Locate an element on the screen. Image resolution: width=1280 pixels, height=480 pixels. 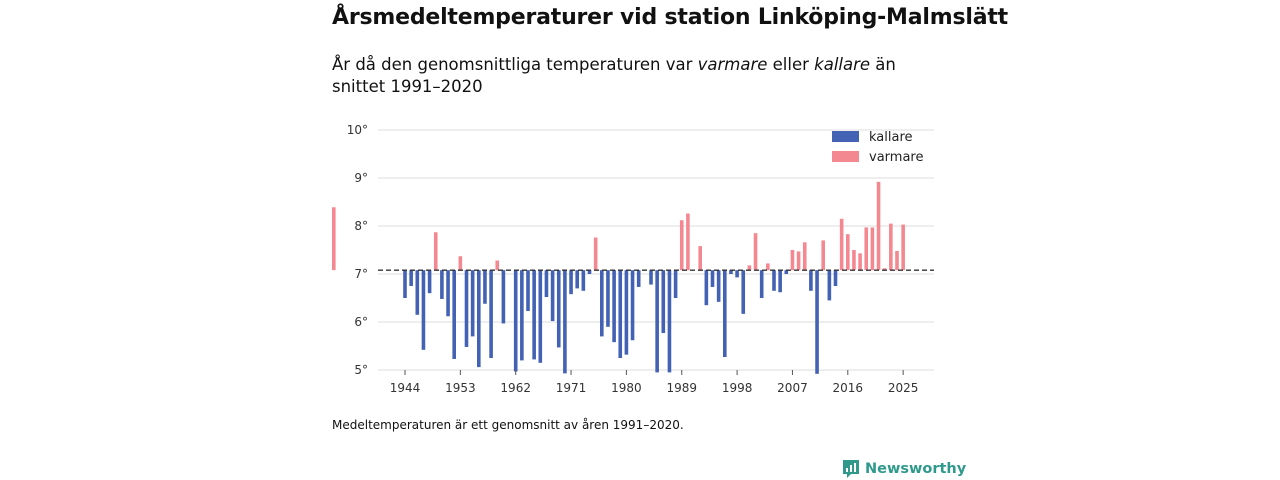
x-tick-label: 1962 is located at coordinates (515, 388).